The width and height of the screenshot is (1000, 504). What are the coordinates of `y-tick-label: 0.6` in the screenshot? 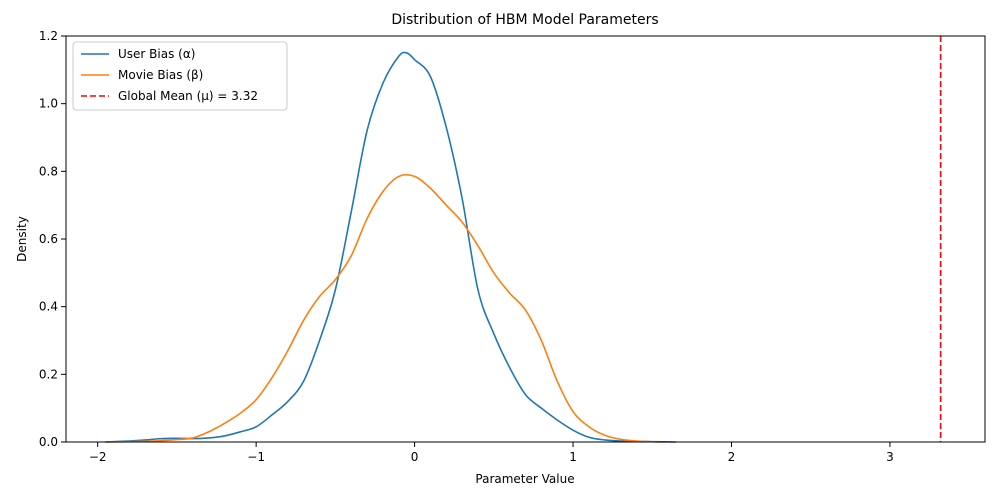 It's located at (48, 239).